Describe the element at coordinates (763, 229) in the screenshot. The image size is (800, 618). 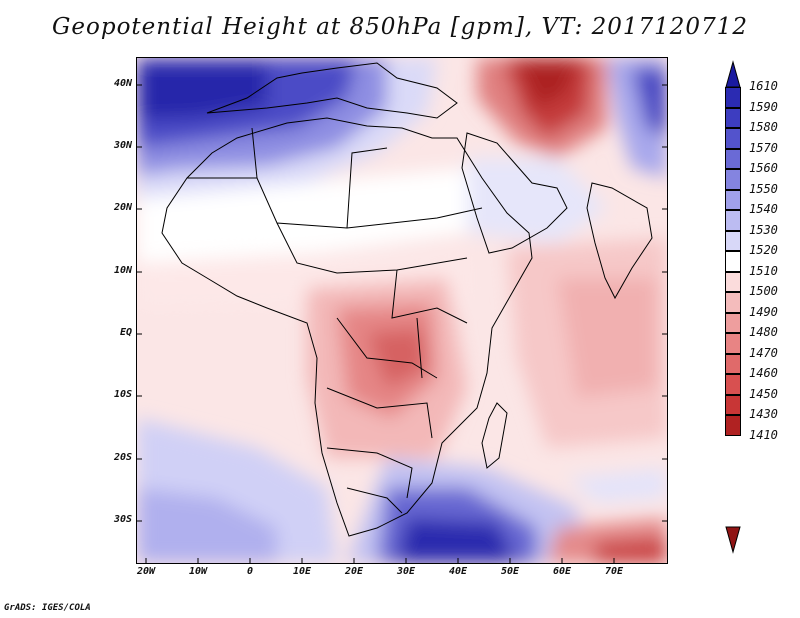
I see `colorbar-label: 1530` at that location.